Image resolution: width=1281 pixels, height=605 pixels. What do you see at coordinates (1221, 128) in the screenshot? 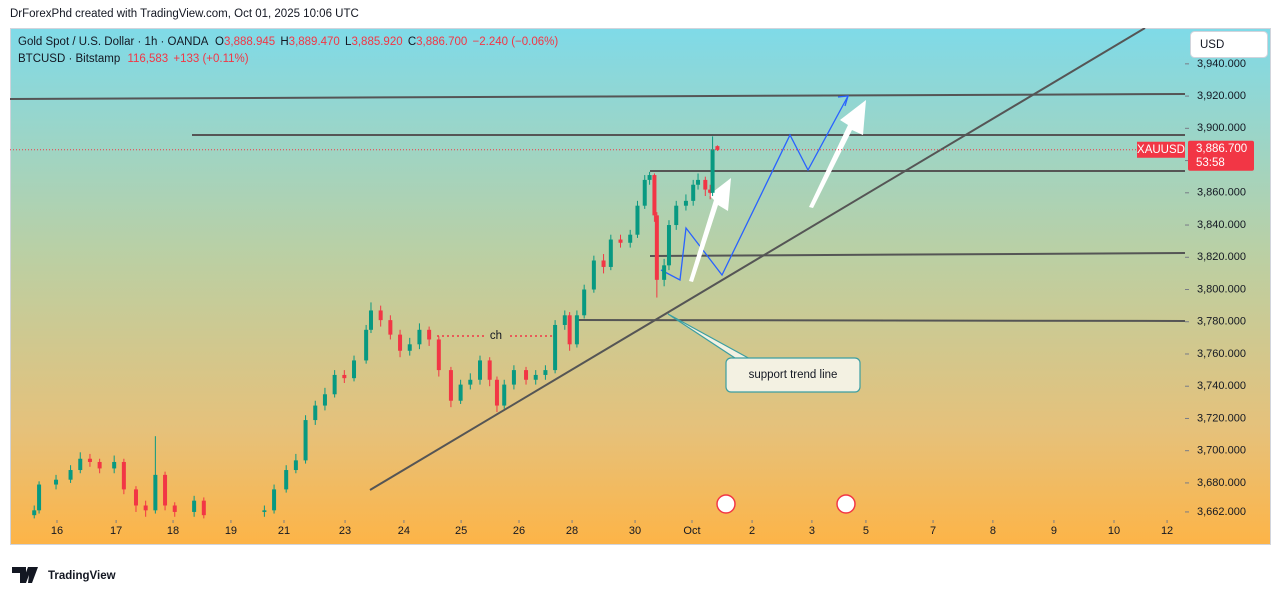
I see `y-tick-label: 3,900.000` at bounding box center [1221, 128].